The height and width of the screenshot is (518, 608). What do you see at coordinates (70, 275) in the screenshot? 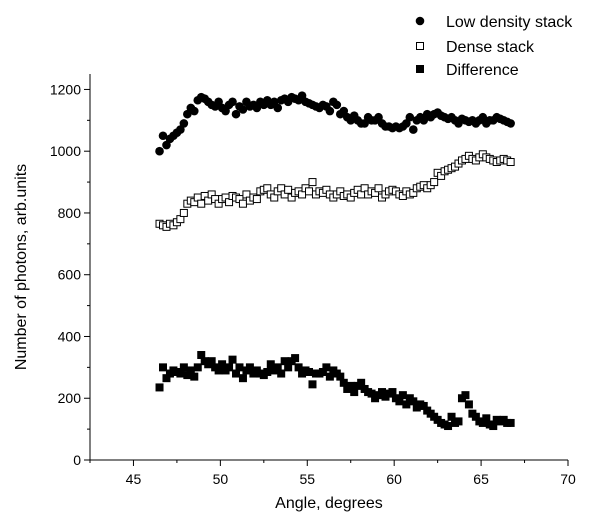
I see `y-tick-label: 600` at bounding box center [70, 275].